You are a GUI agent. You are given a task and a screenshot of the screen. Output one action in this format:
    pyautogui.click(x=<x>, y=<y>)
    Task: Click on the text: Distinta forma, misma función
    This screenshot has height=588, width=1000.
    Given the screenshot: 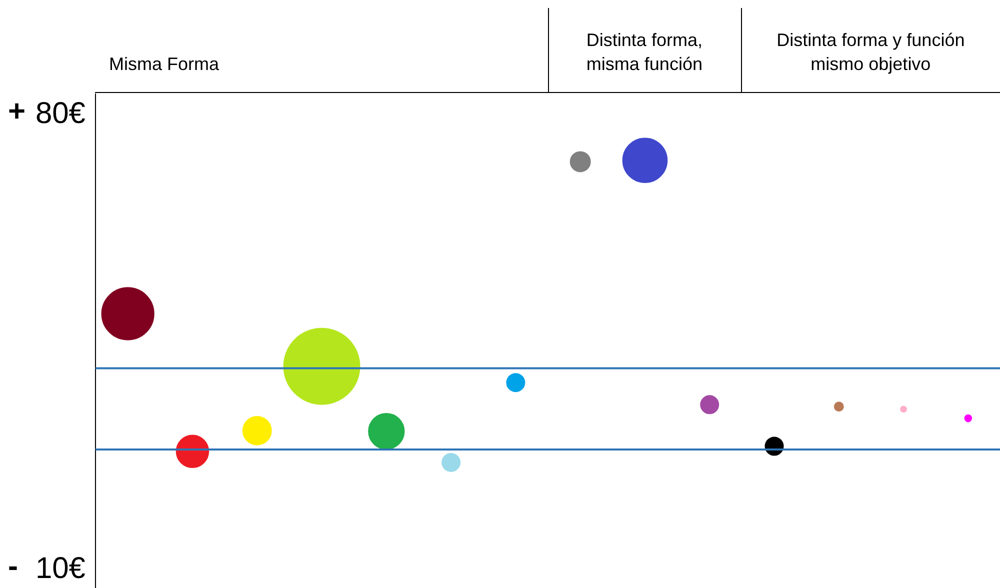 What is the action you would take?
    pyautogui.click(x=644, y=52)
    